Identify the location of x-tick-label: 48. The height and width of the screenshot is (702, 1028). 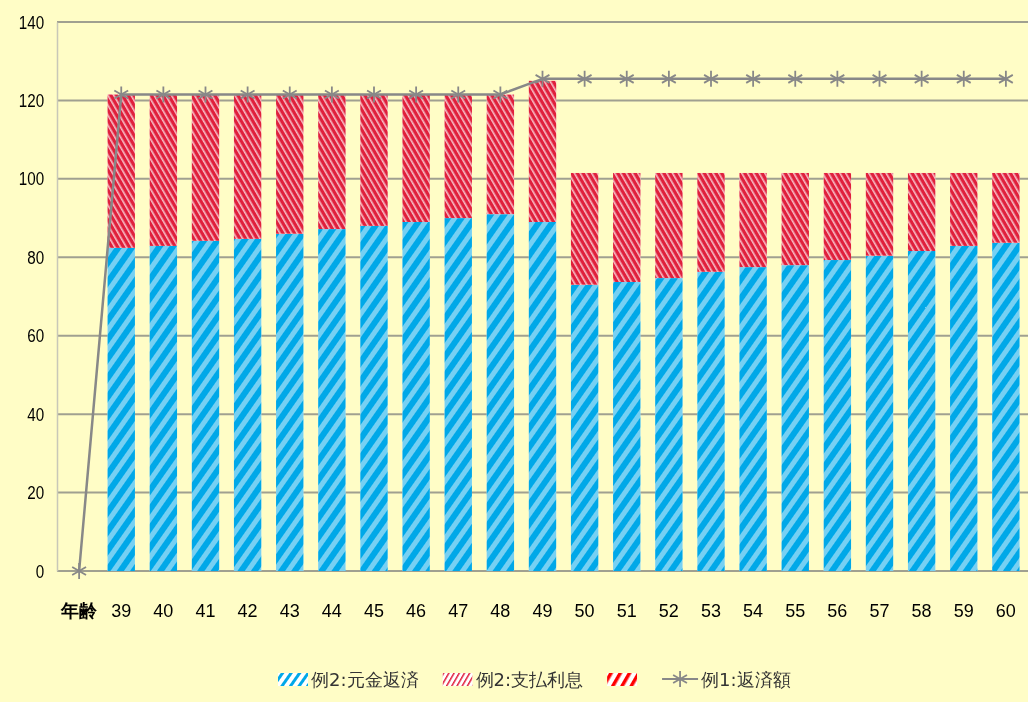
(500, 611).